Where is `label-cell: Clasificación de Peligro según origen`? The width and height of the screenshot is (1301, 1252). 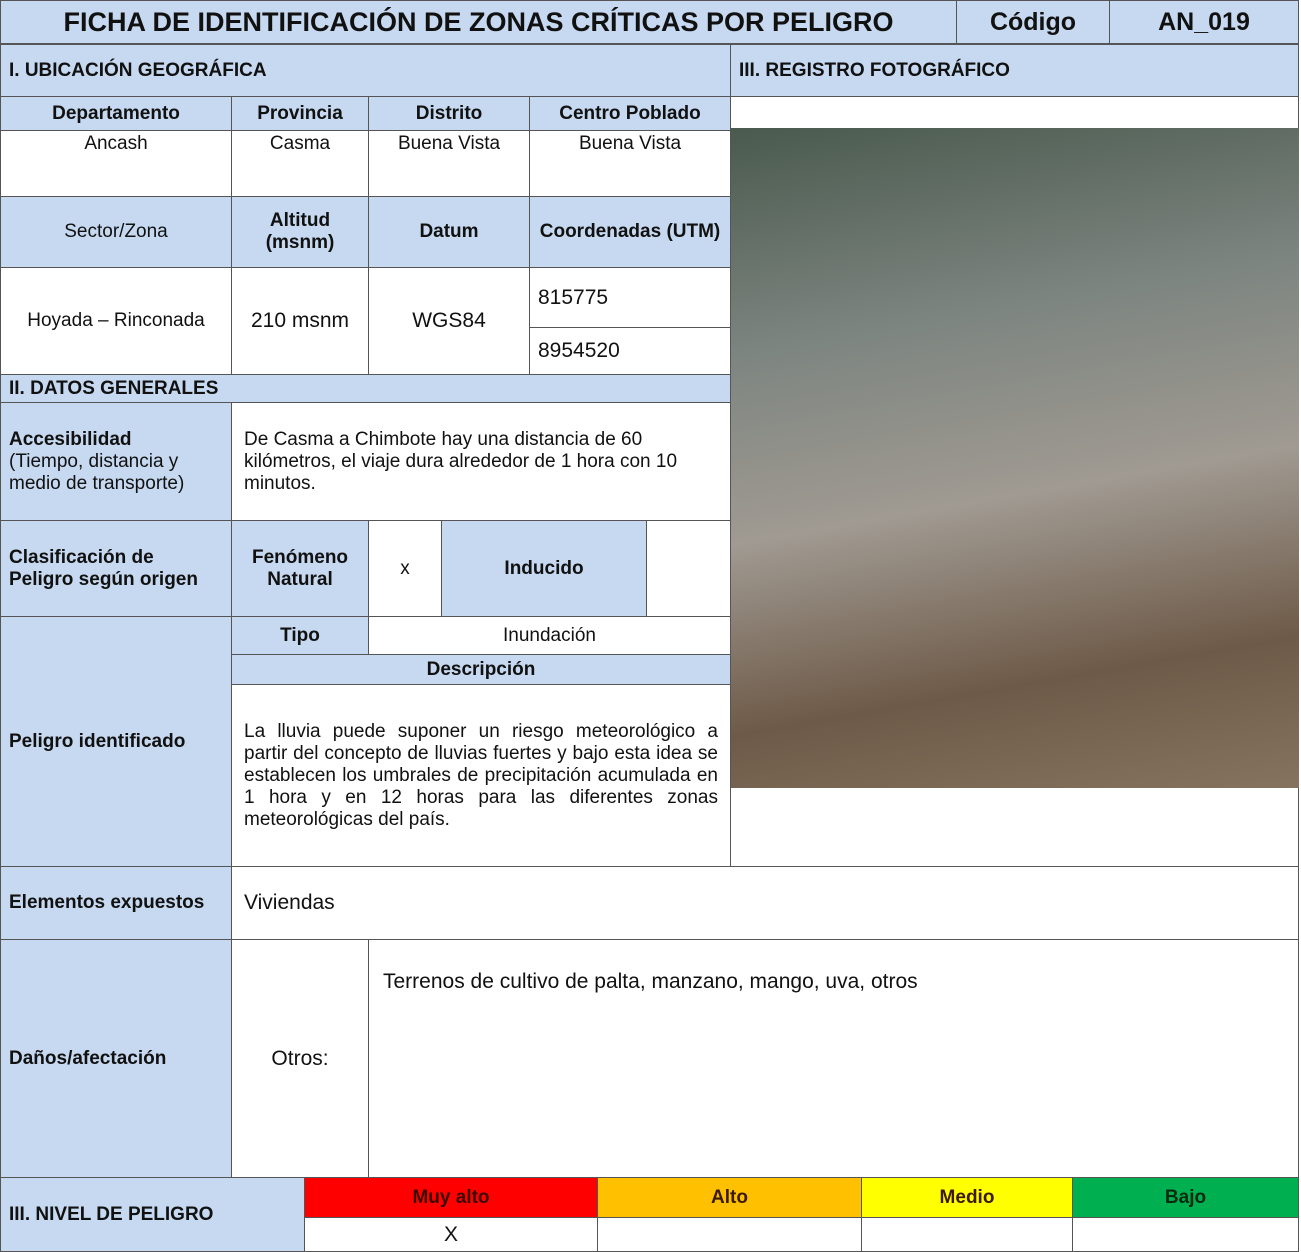 label-cell: Clasificación de Peligro según origen is located at coordinates (116, 568).